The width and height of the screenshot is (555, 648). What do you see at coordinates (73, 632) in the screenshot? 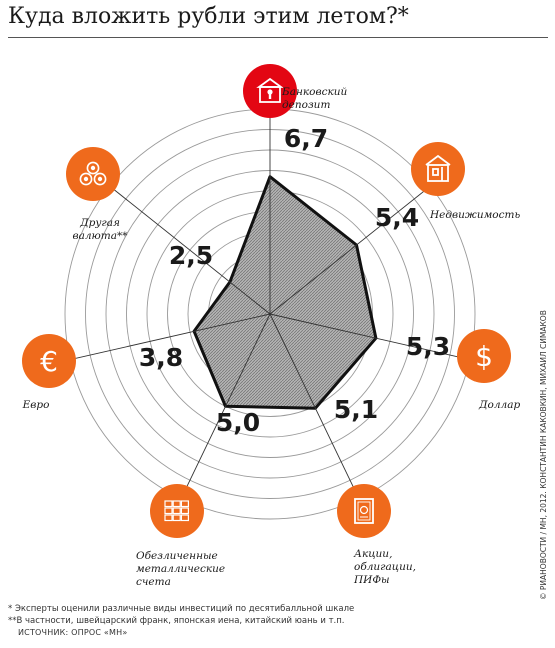
I see `source-note: источник: опрос «мн»` at bounding box center [73, 632].